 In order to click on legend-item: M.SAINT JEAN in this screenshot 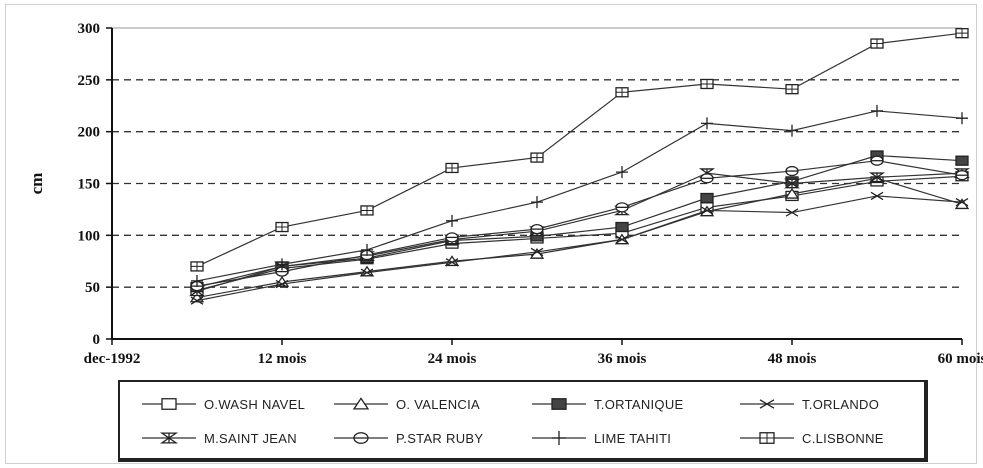, I will do `click(218, 438)`.